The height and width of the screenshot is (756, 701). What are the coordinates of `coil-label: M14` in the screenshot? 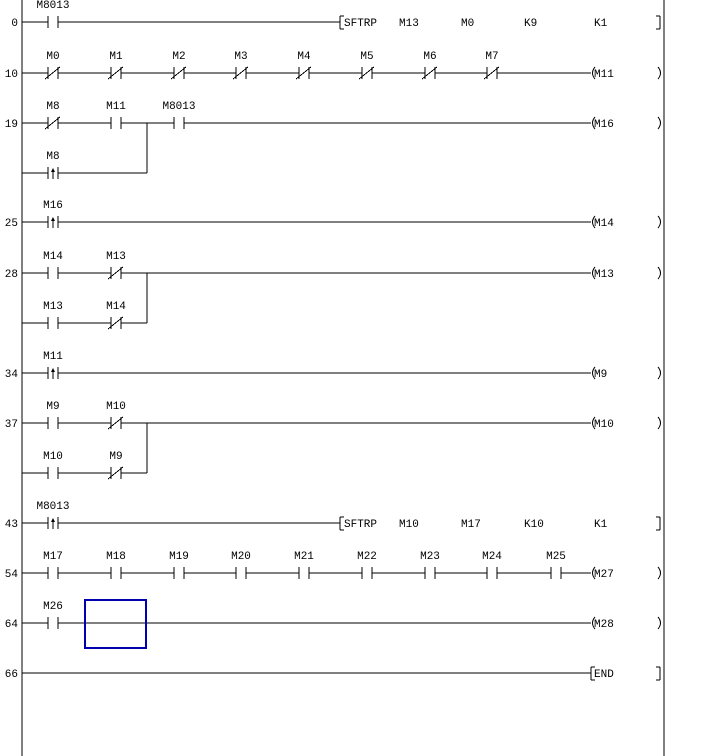 It's located at (604, 224).